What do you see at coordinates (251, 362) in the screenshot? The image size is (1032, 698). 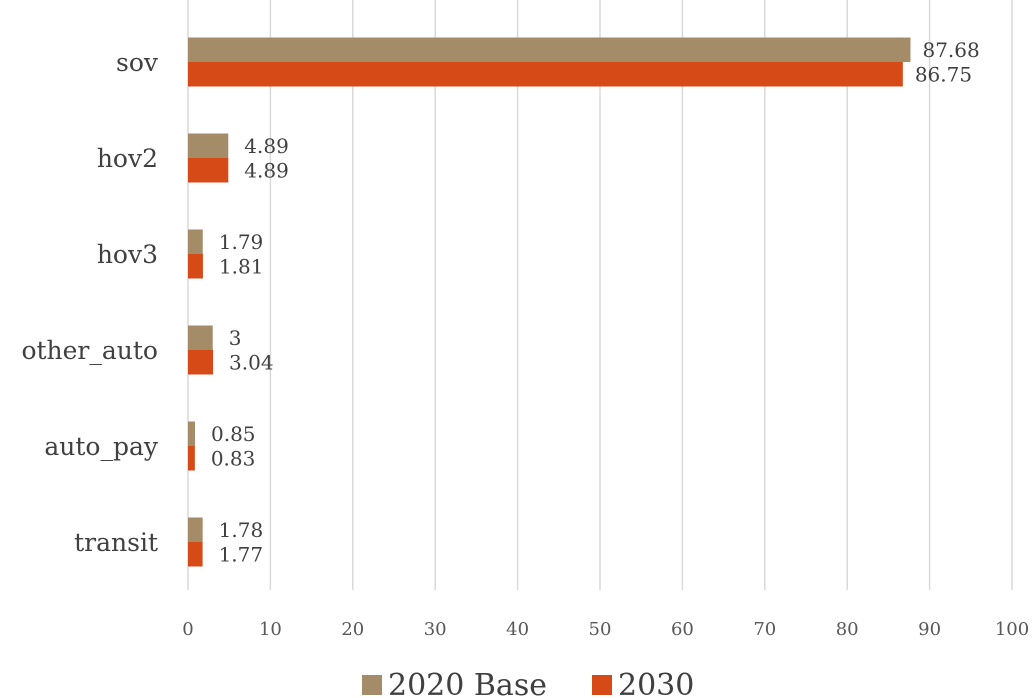 I see `data-label: 3.04` at bounding box center [251, 362].